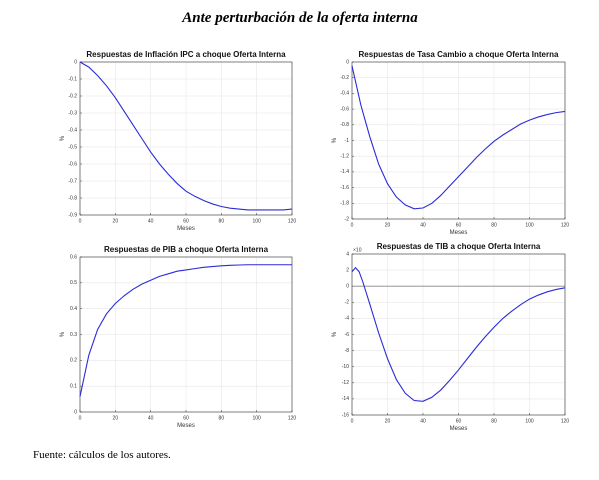 This screenshot has height=480, width=599. What do you see at coordinates (299, 18) in the screenshot?
I see `page-title: Ante perturbación de la oferta interna` at bounding box center [299, 18].